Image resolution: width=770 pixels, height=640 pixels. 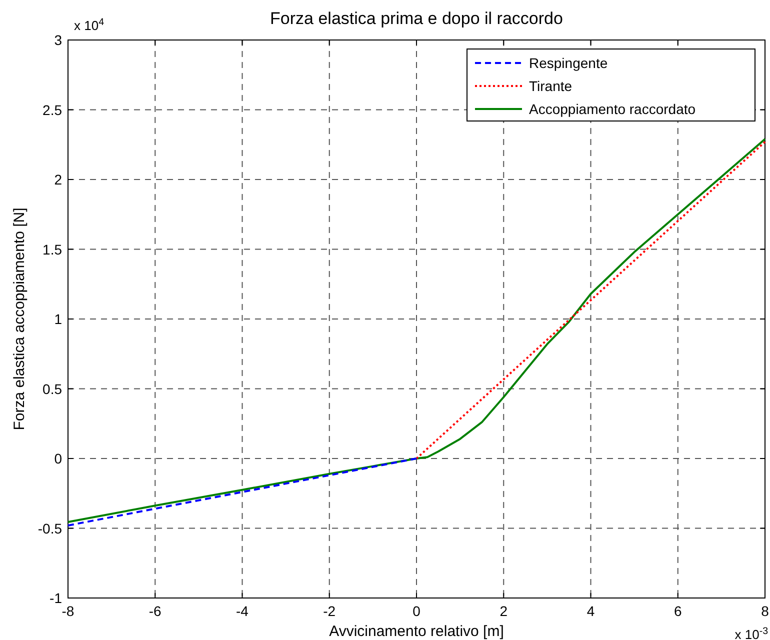 I want to click on x-tick-label: 2, so click(x=504, y=611).